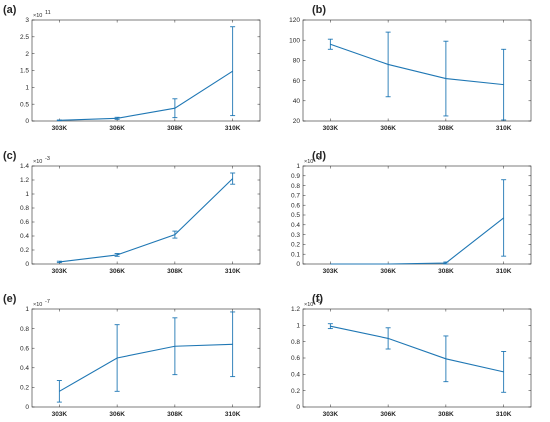 The image size is (550, 422). What do you see at coordinates (47, 159) in the screenshot?
I see `y-exponent-power: -3` at bounding box center [47, 159].